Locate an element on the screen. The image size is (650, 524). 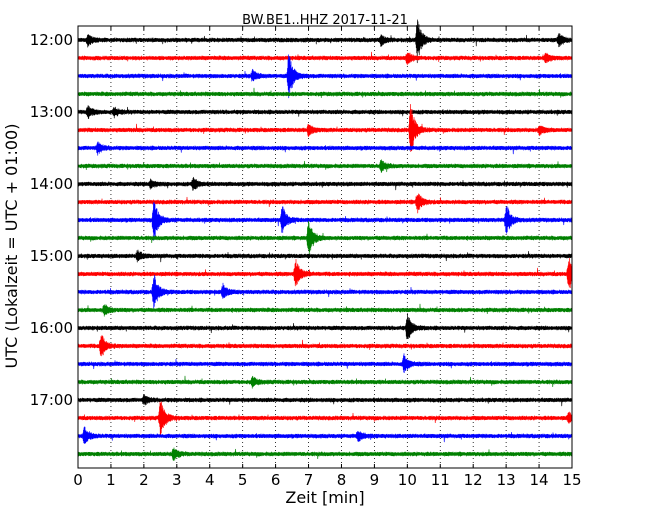
chart-title: BW.BE1..HHZ 2017-11-21 is located at coordinates (325, 20).